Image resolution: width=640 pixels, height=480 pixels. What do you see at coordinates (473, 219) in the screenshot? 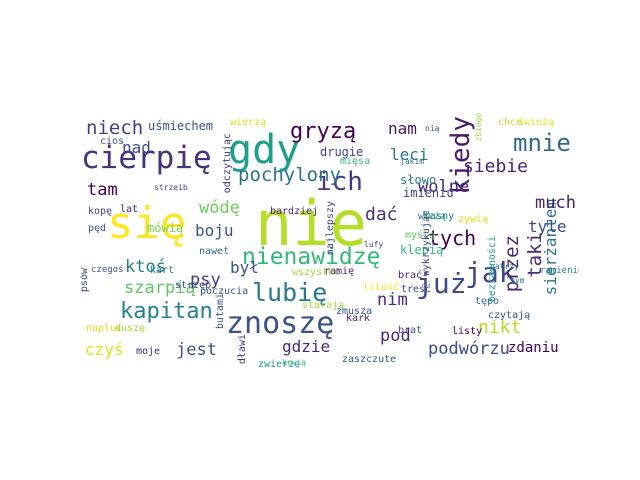
I see `cloud-word: zywią` at bounding box center [473, 219].